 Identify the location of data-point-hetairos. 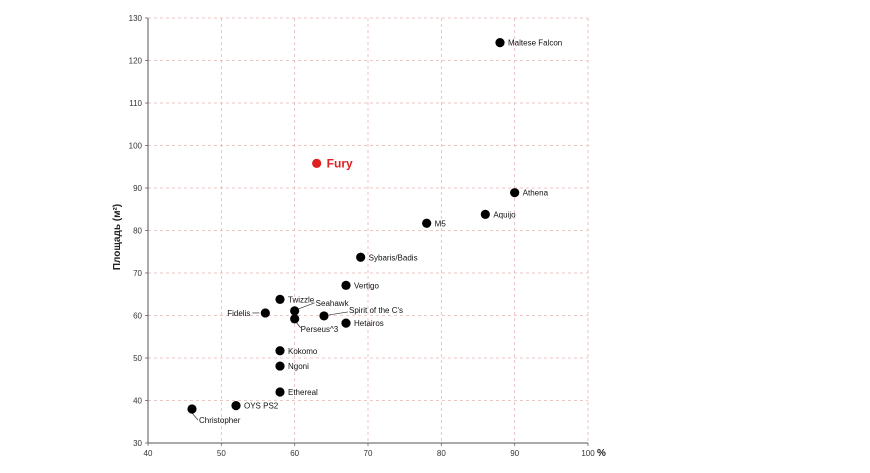
(346, 323).